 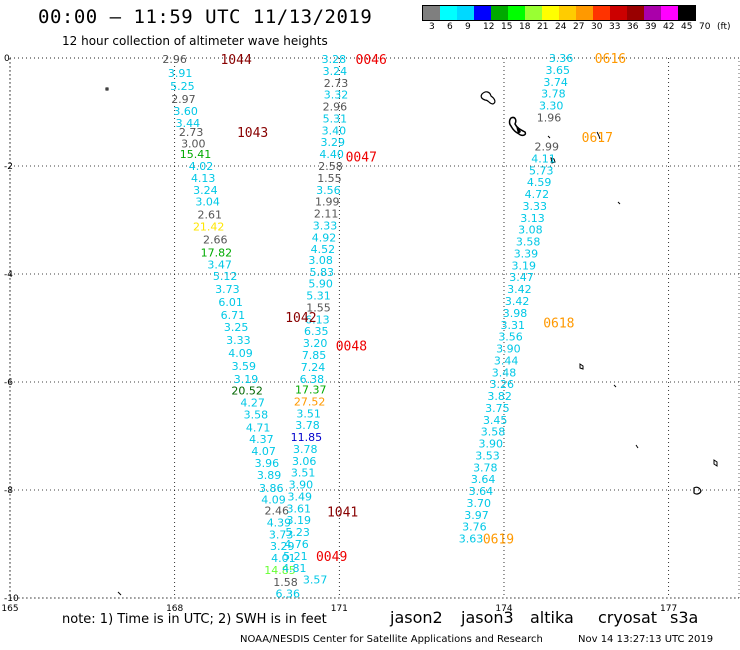 I want to click on swh-value: 21.42, so click(x=209, y=226).